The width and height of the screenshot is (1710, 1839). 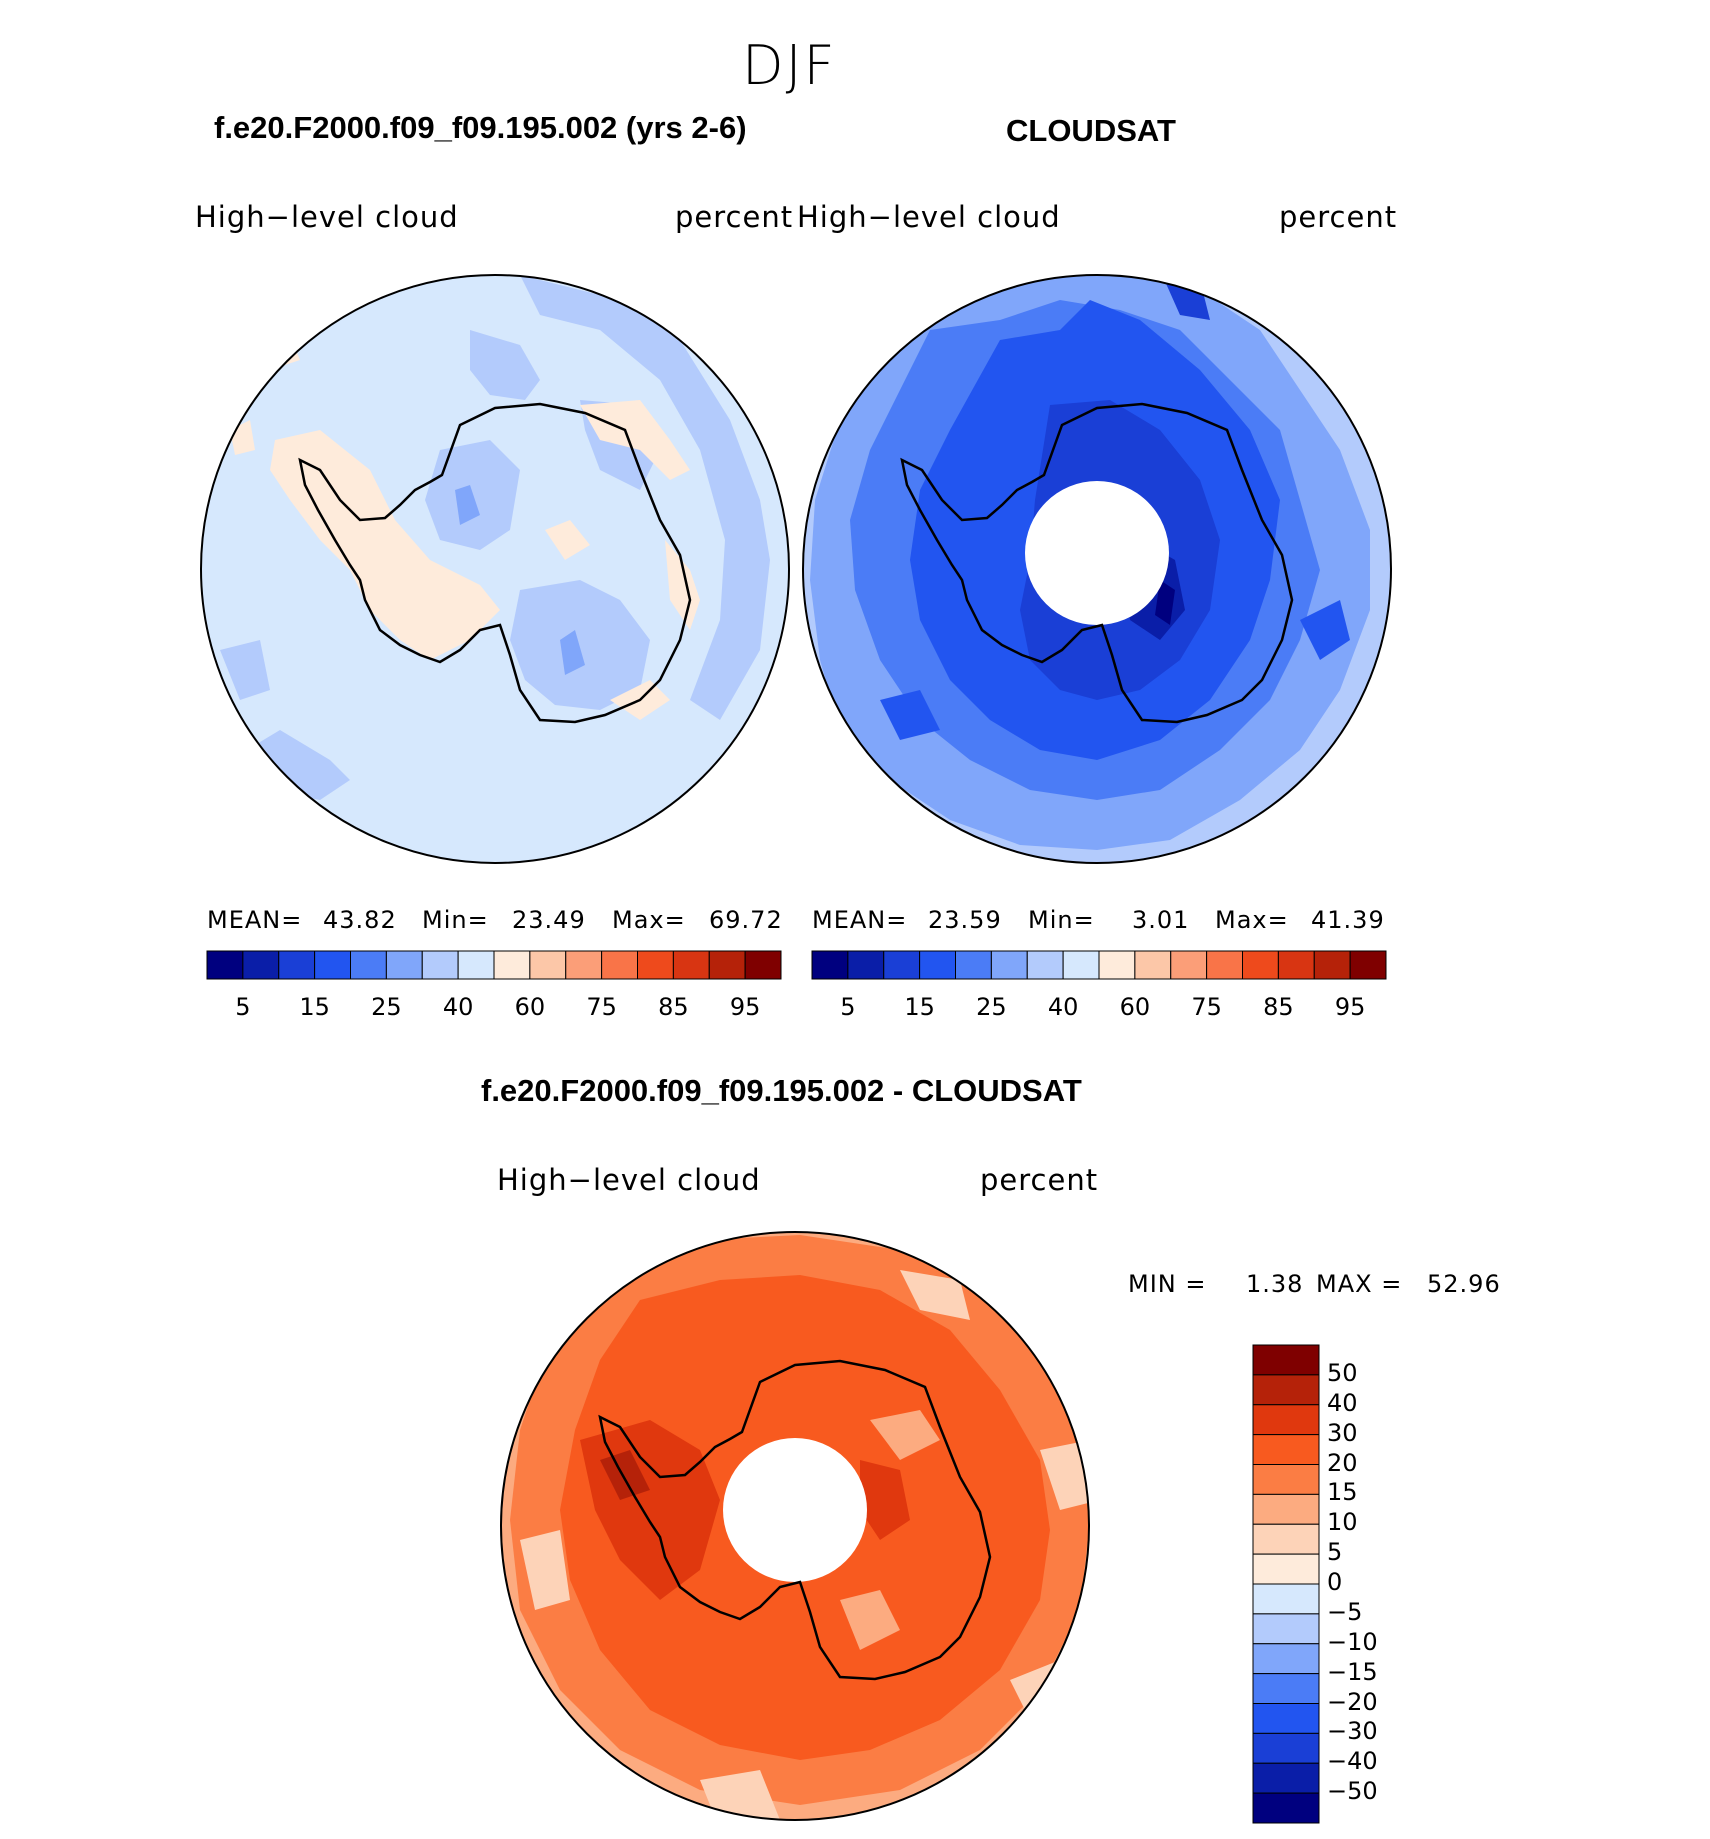 What do you see at coordinates (1352, 1731) in the screenshot?
I see `colorbar-tick-label: −30` at bounding box center [1352, 1731].